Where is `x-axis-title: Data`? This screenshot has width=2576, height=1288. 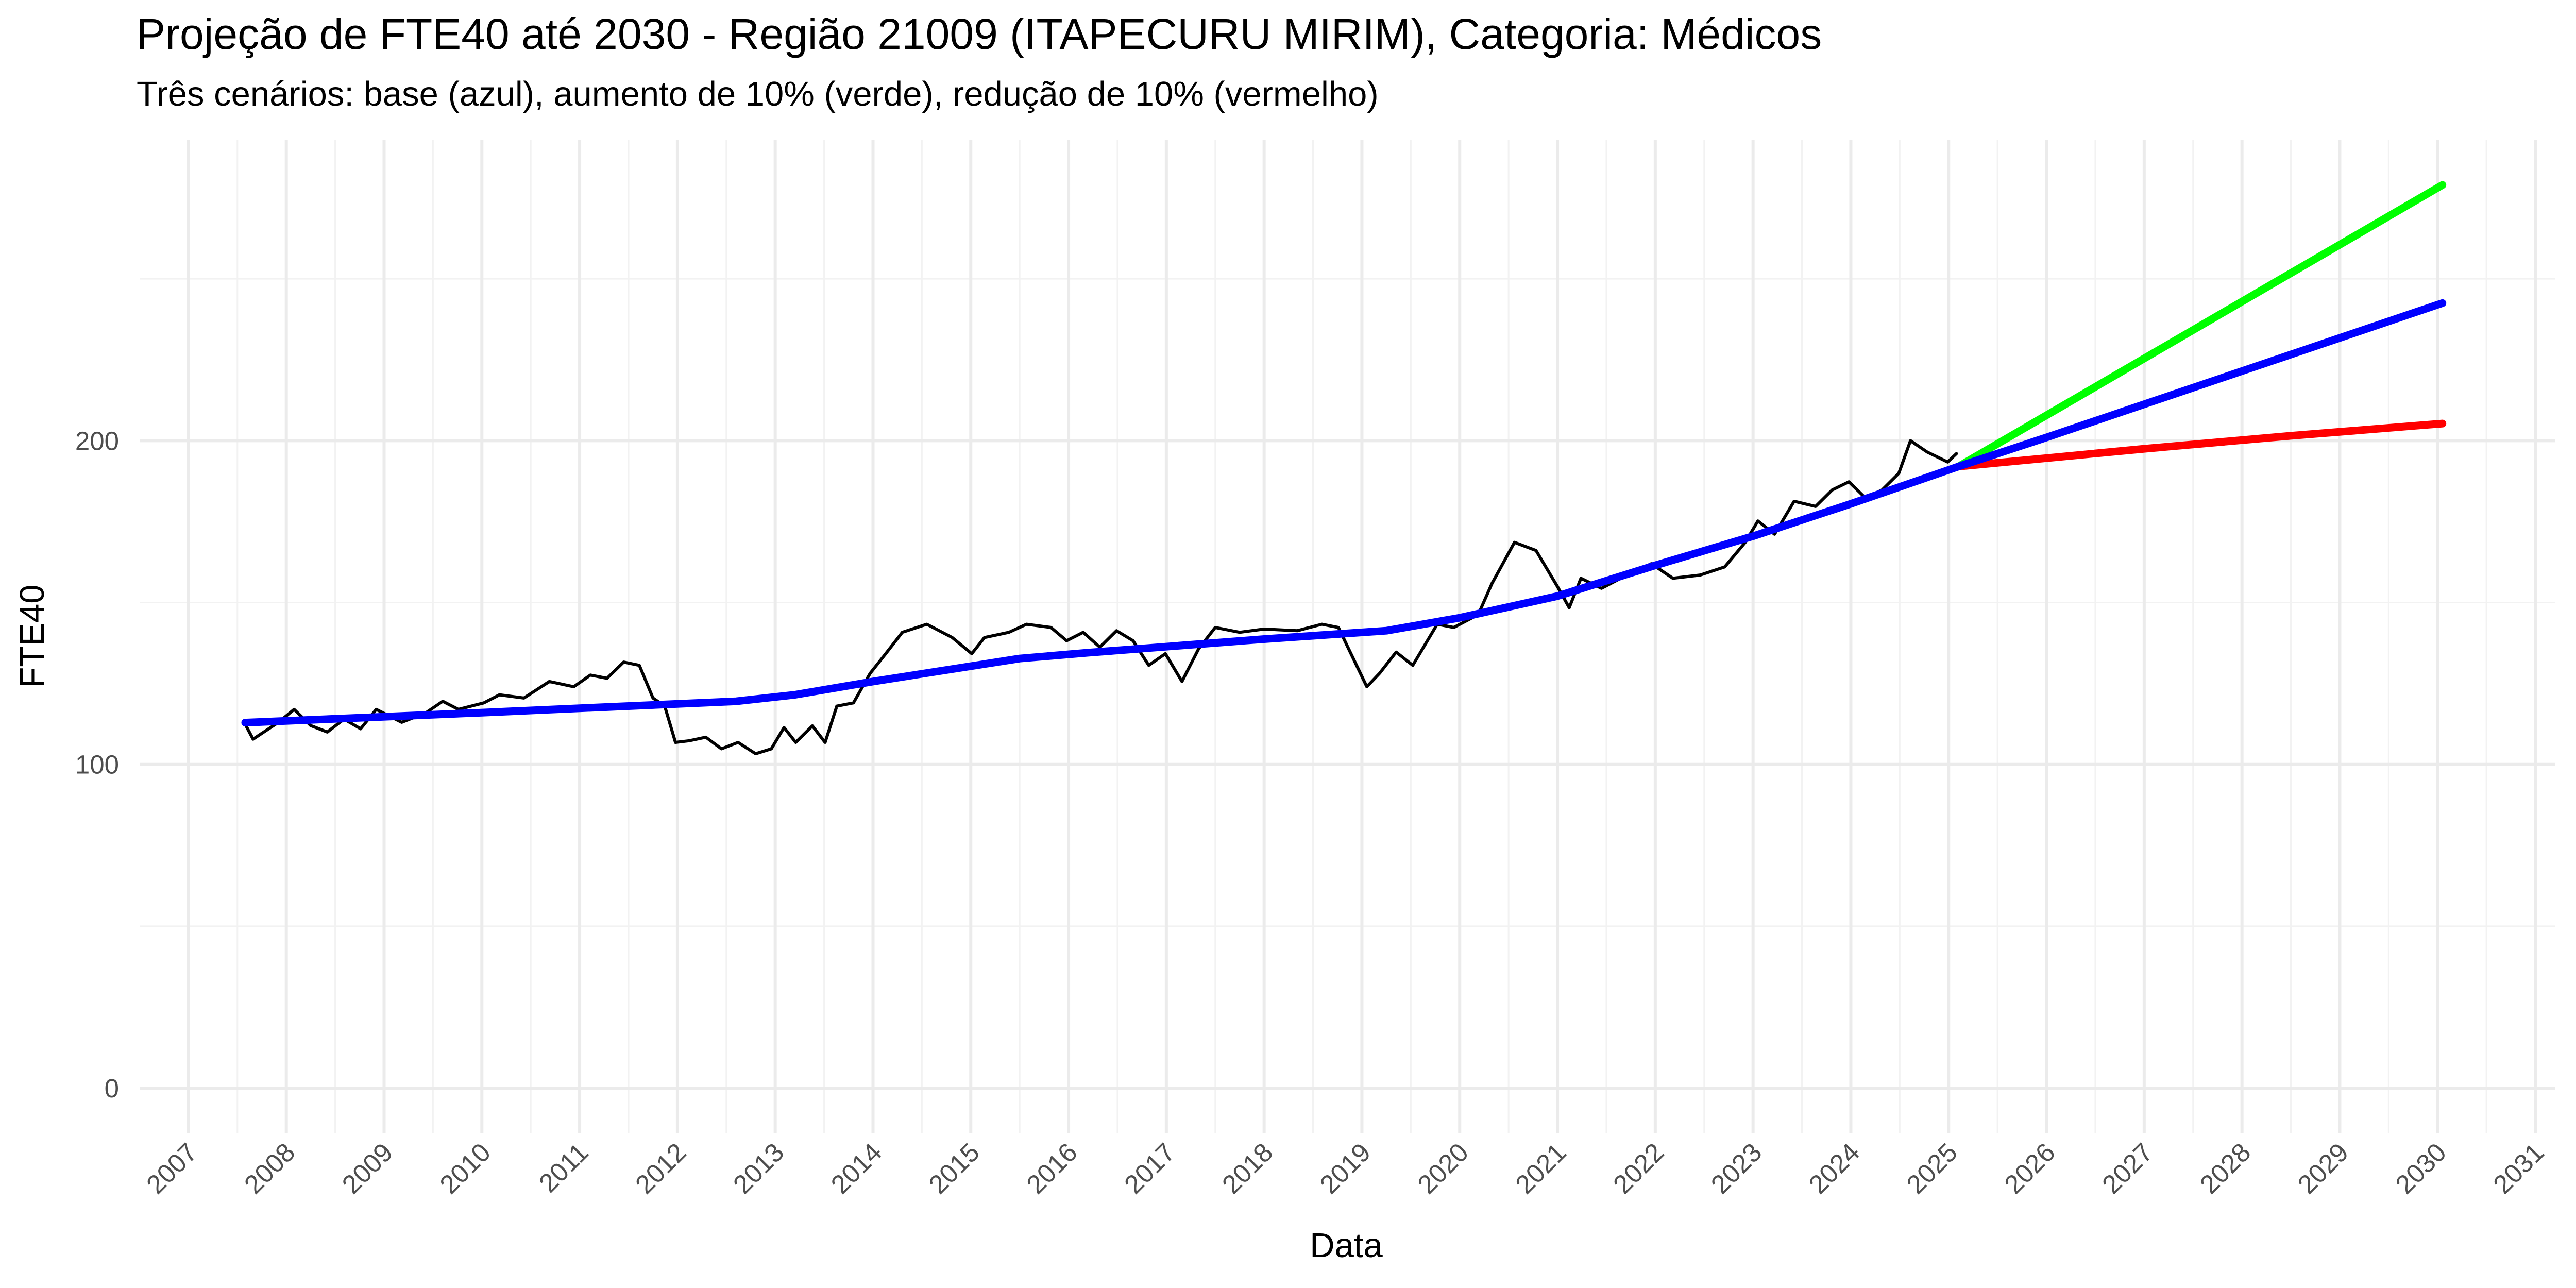
x-axis-title: Data is located at coordinates (1346, 1245).